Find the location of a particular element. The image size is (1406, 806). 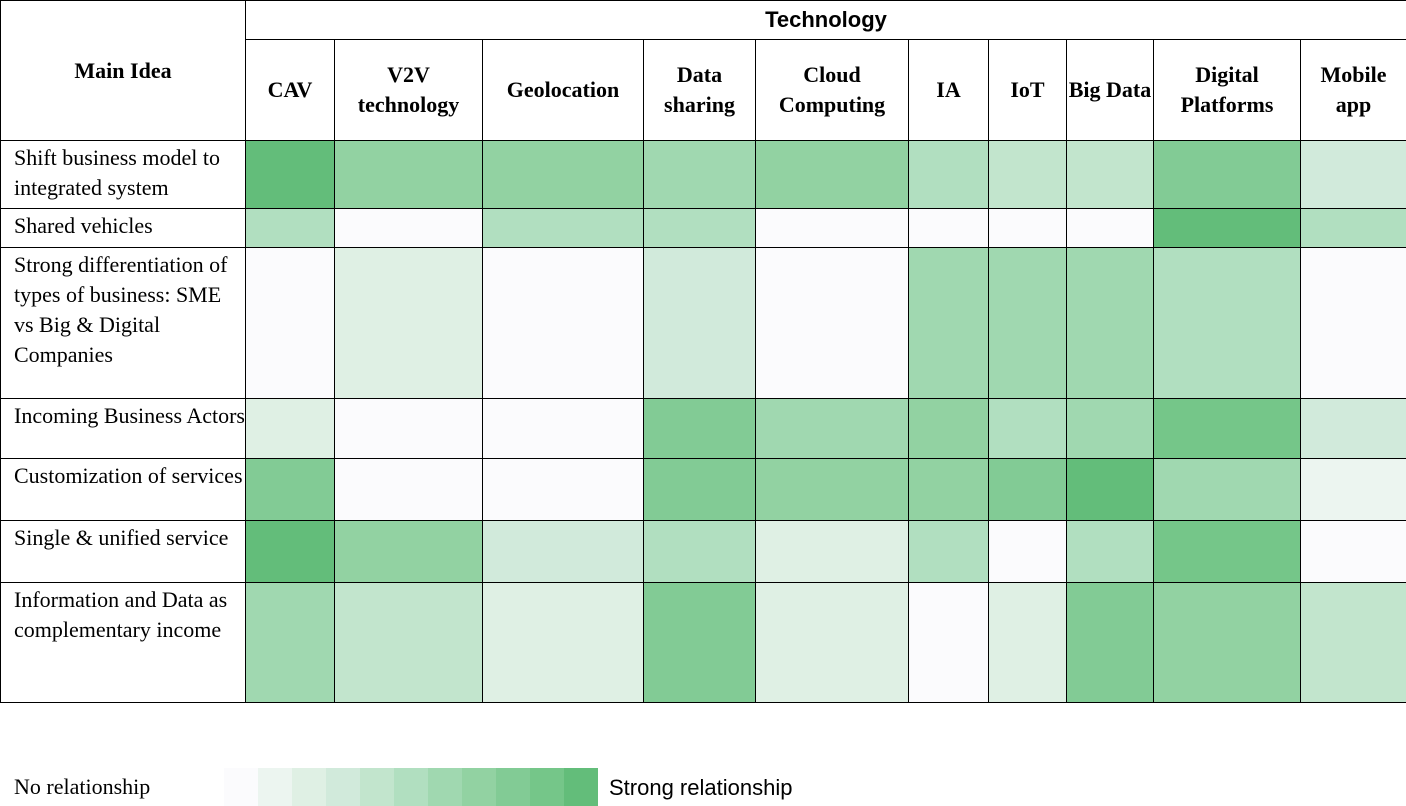

legend-color-scale is located at coordinates (411, 787).